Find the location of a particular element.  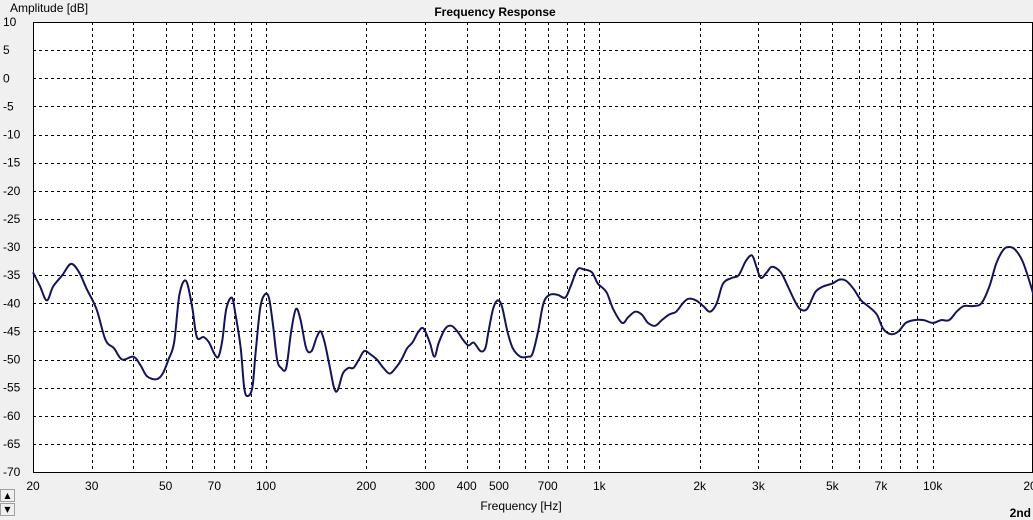

x-tick-label: 1k is located at coordinates (600, 486).